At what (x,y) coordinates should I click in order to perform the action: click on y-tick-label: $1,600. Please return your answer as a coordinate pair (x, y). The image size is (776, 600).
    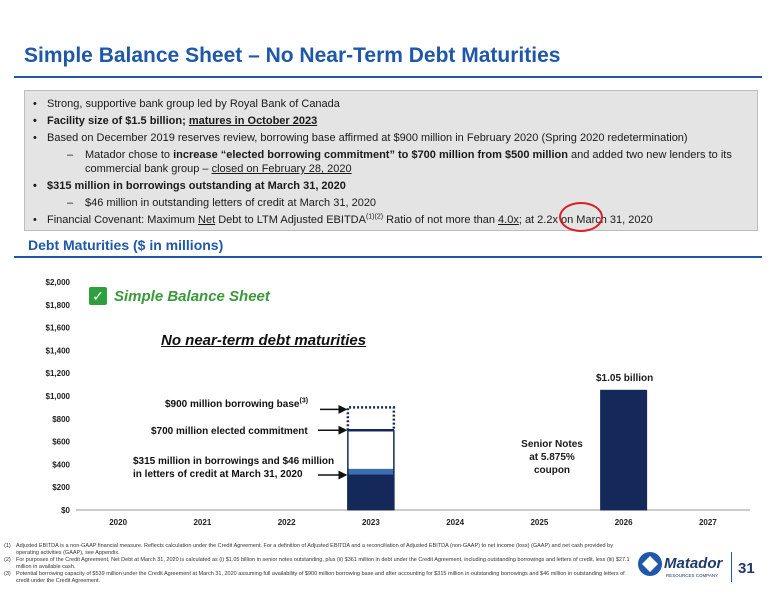
    Looking at the image, I should click on (58, 328).